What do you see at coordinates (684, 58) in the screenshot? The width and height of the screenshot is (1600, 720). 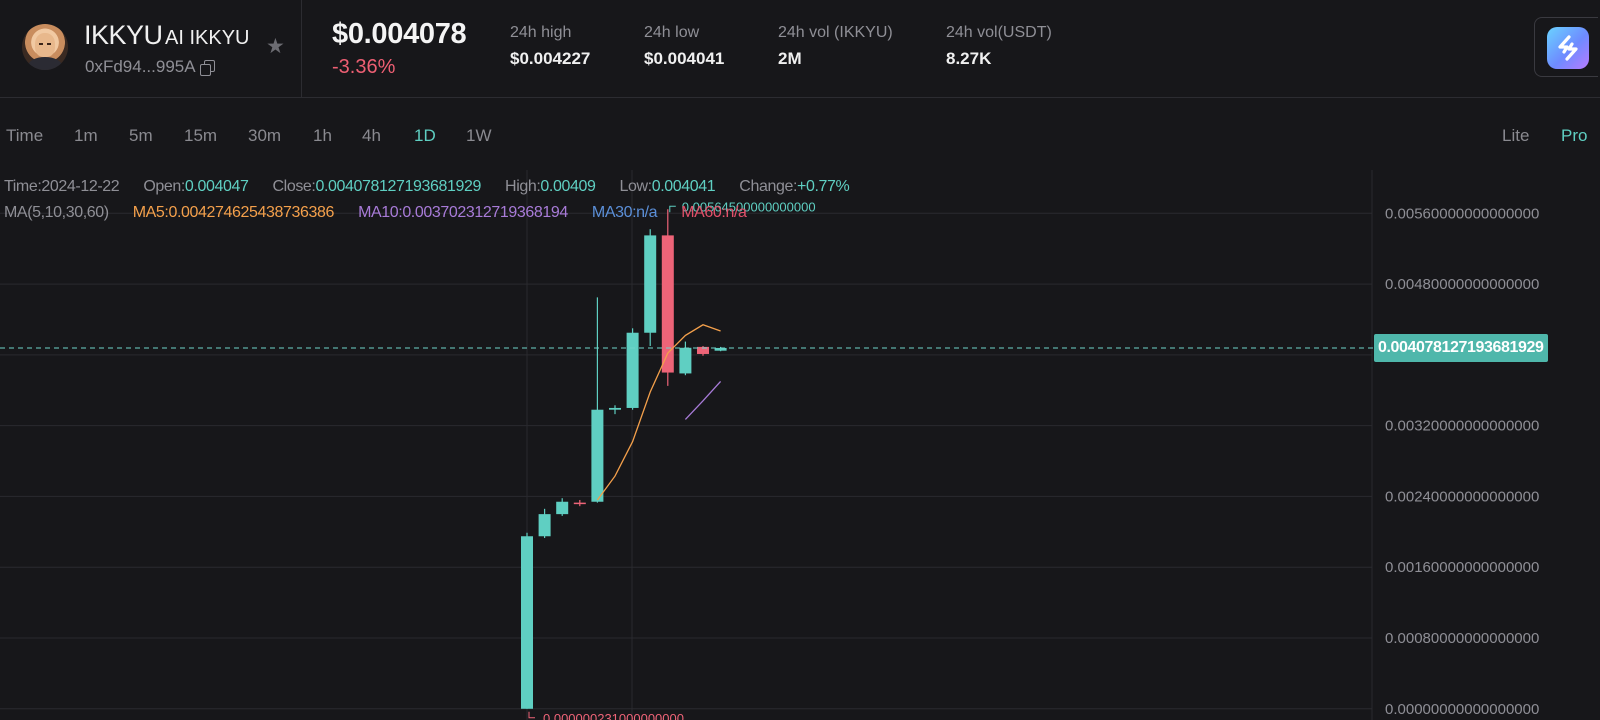 I see `stat-value: $0.004041` at bounding box center [684, 58].